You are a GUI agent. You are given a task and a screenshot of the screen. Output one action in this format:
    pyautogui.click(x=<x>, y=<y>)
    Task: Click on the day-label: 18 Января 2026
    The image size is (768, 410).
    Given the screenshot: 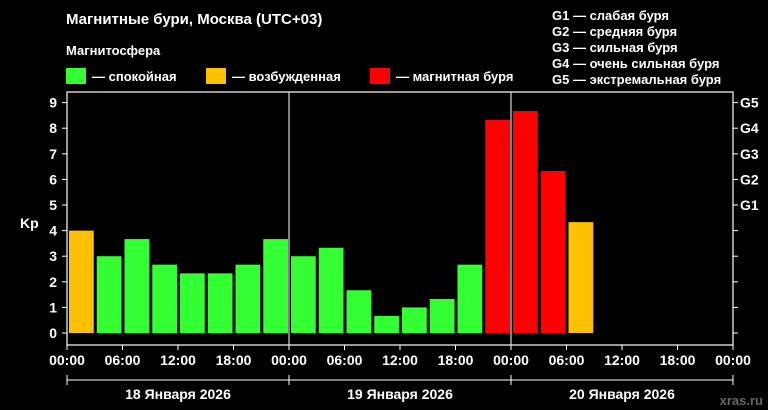 What is the action you would take?
    pyautogui.click(x=178, y=394)
    